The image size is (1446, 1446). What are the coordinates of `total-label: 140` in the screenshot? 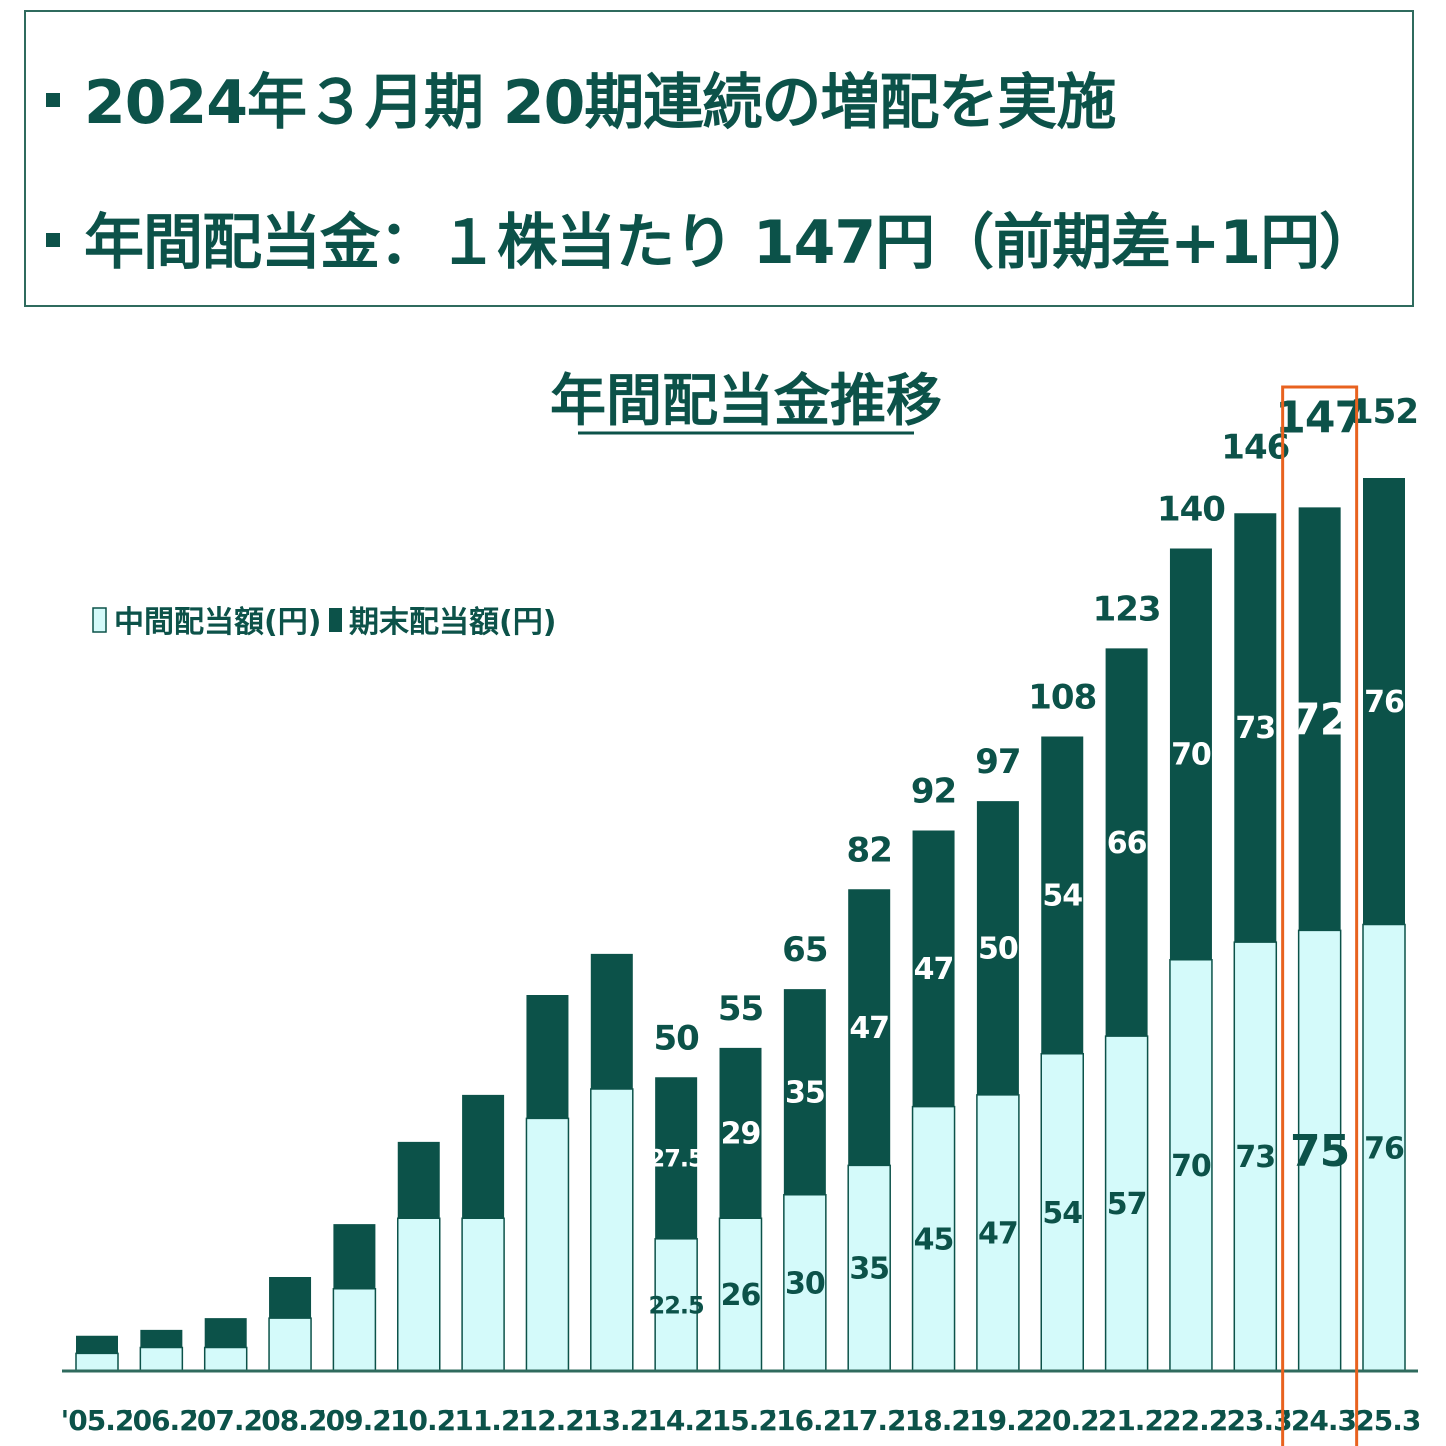 It's located at (1191, 510).